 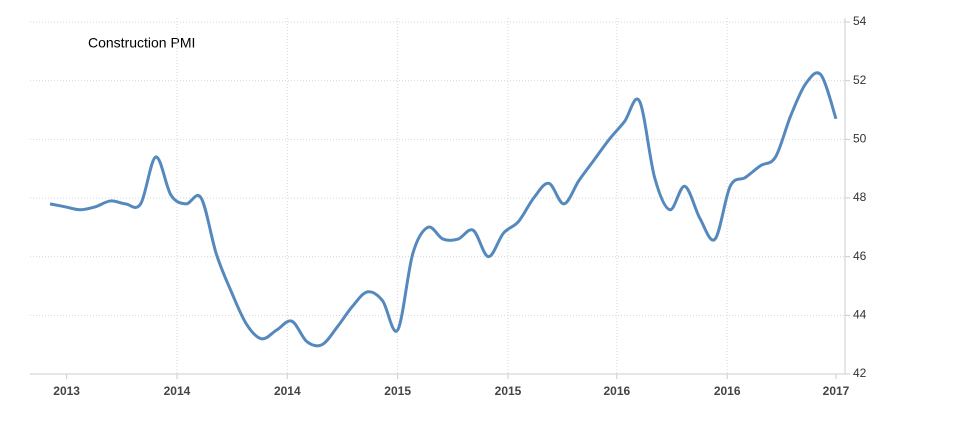 I want to click on y-tick-label: 54, so click(x=860, y=21).